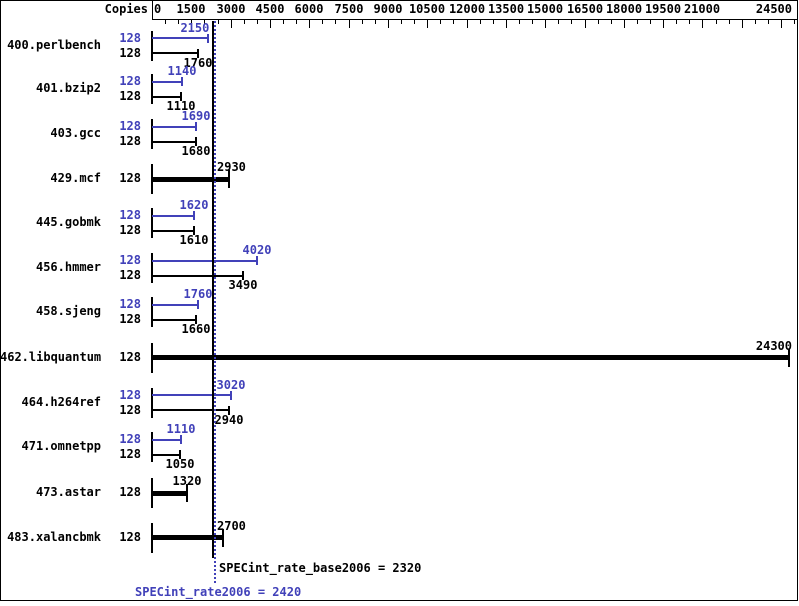 The height and width of the screenshot is (606, 799). Describe the element at coordinates (68, 267) in the screenshot. I see `benchmark-label: 456.hmmer` at that location.